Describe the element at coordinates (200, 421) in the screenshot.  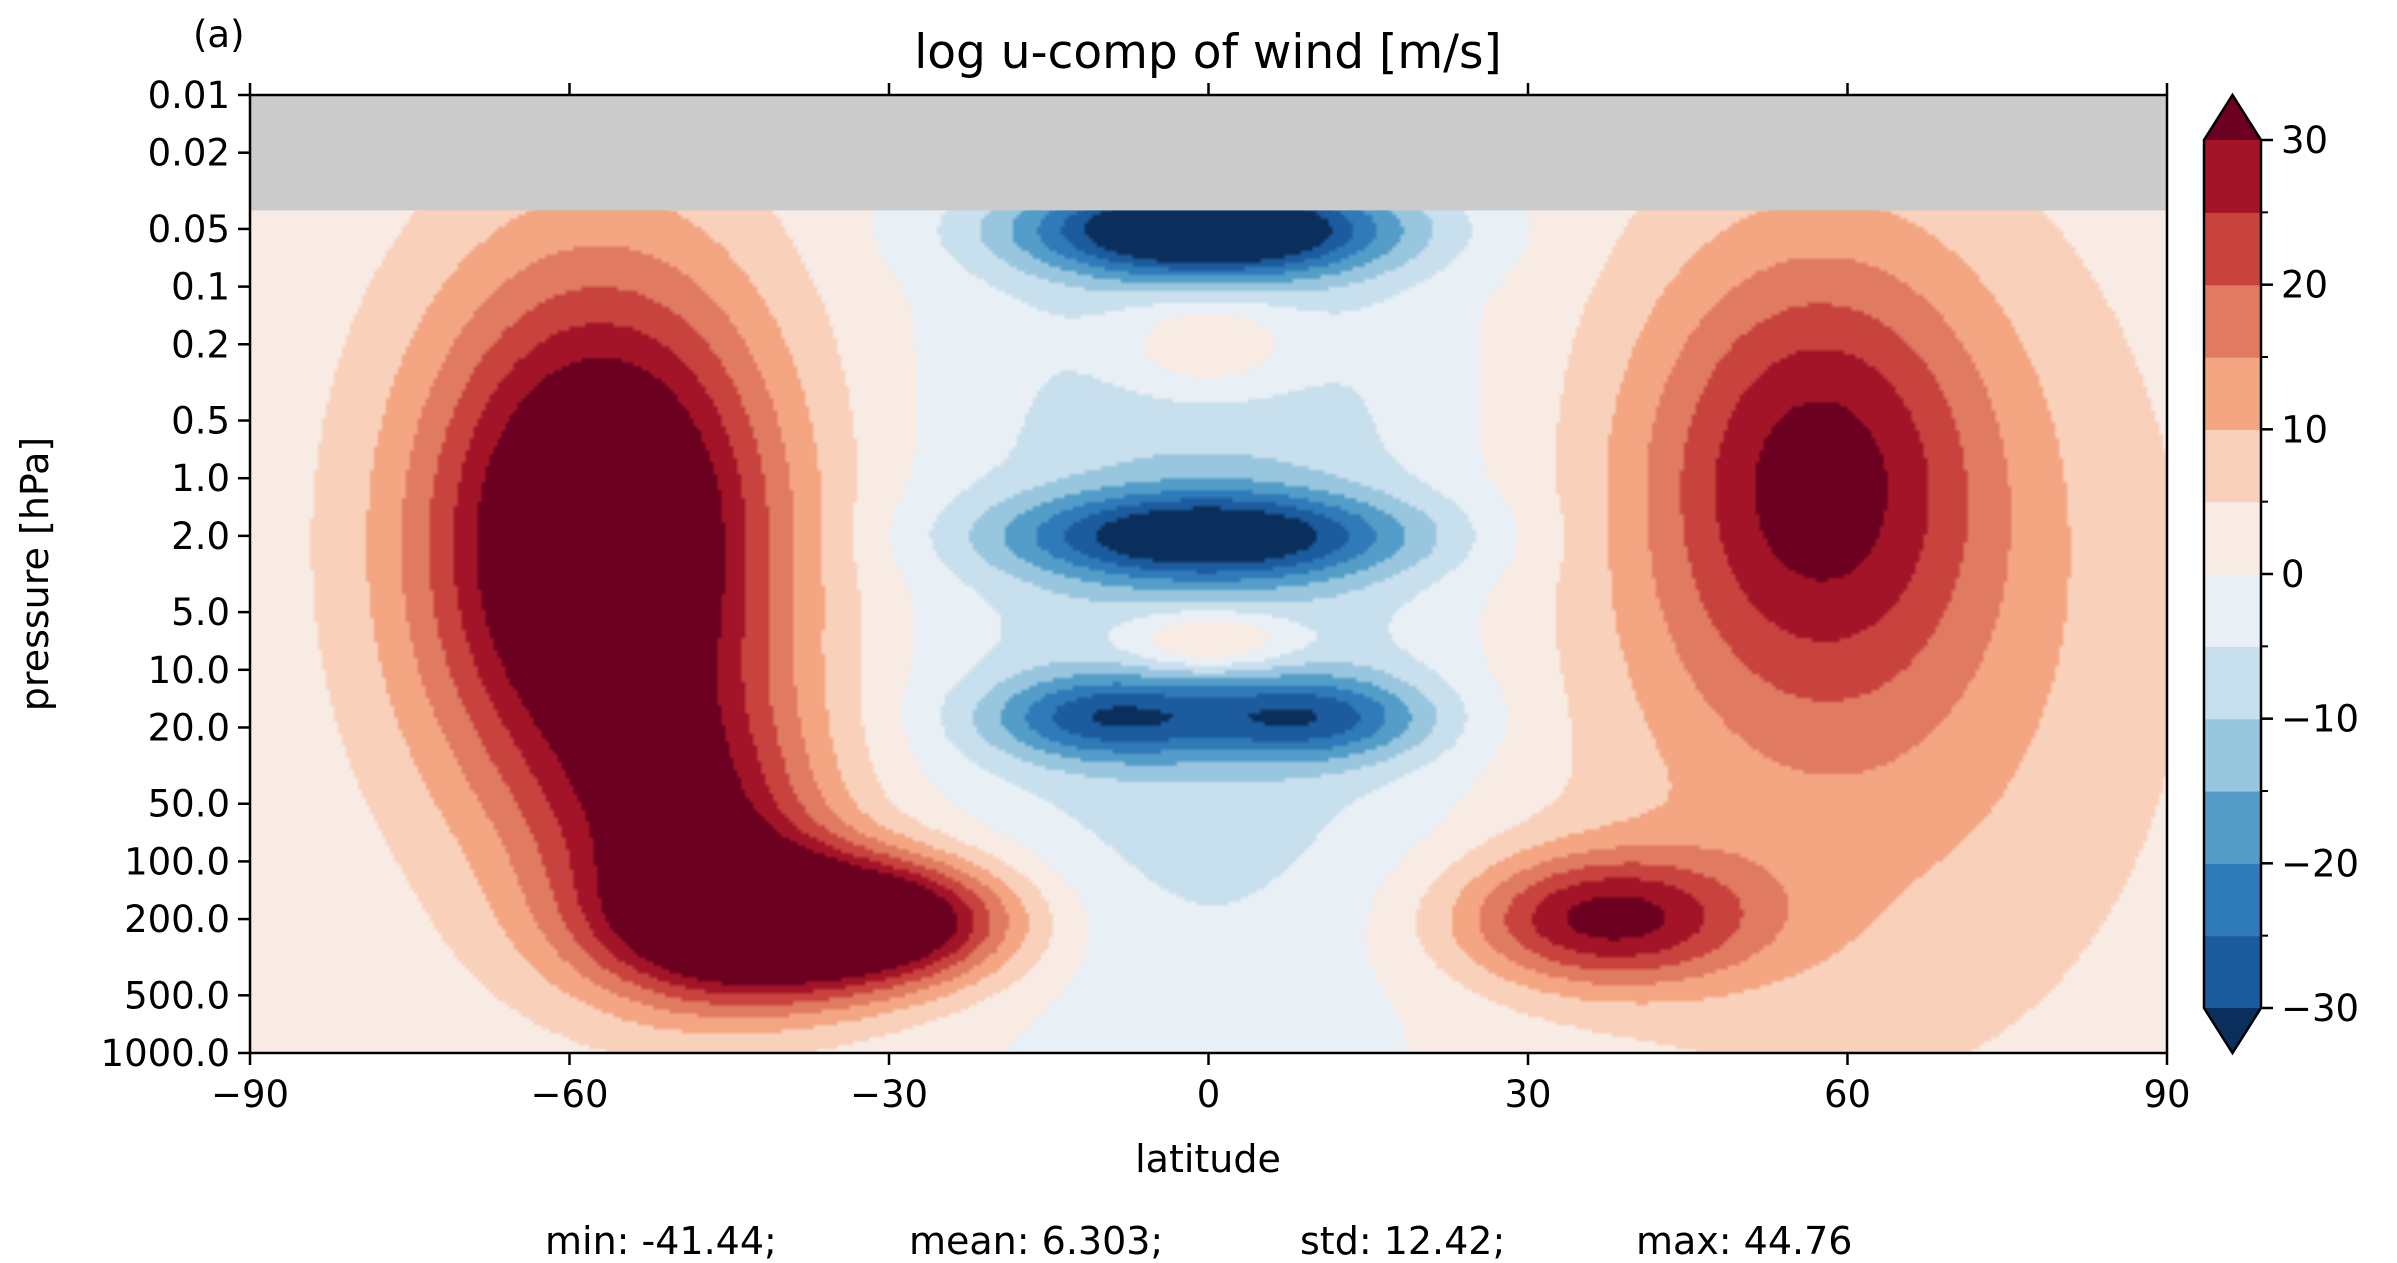
I see `y-tick-label: 0.5` at that location.